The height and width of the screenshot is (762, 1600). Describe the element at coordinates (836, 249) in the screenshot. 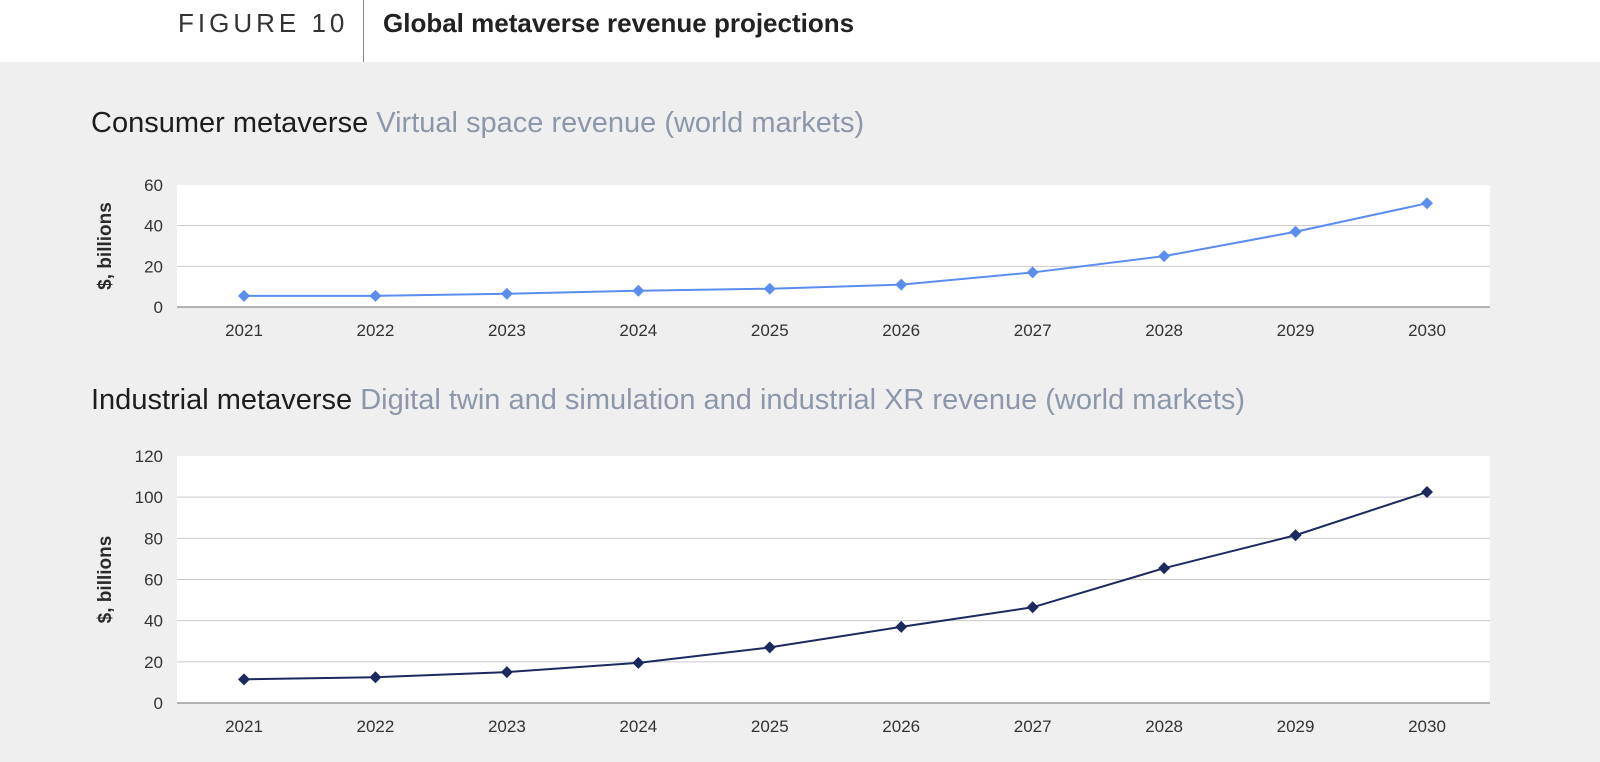

I see `series-line` at that location.